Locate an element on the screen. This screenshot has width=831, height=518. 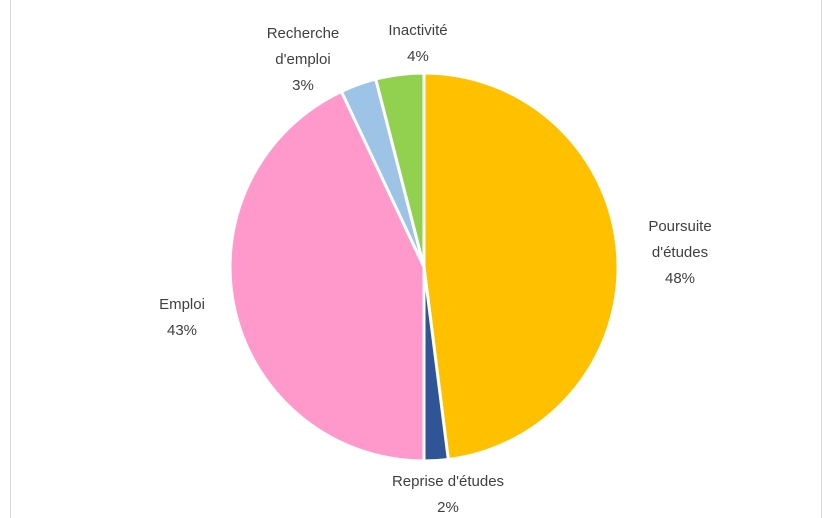
value-label: 3% is located at coordinates (303, 85).